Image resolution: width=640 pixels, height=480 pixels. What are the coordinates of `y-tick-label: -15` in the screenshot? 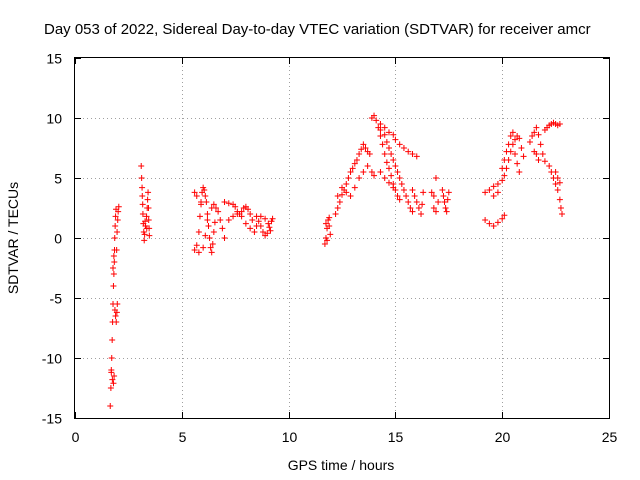 It's located at (52, 419).